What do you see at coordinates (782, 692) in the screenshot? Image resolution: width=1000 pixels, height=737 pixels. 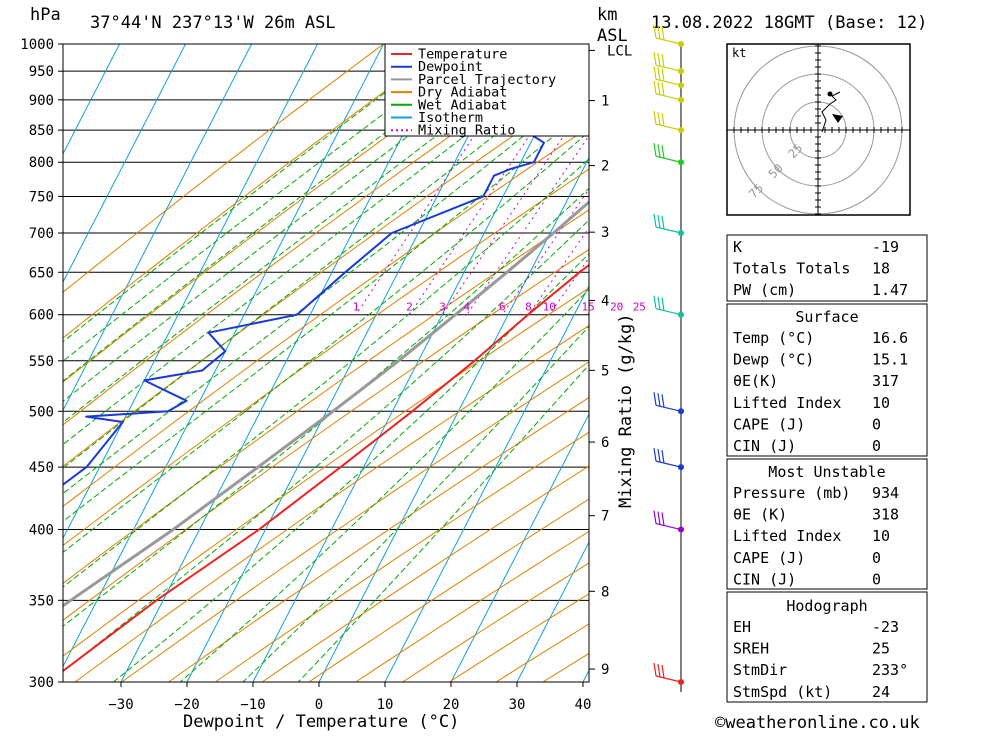 I see `hodograph-label: StmSpd (kt)` at bounding box center [782, 692].